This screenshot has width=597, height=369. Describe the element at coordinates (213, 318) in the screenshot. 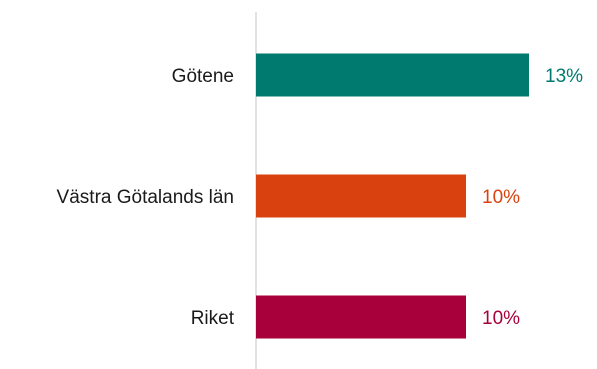

I see `category-label: Riket` at that location.